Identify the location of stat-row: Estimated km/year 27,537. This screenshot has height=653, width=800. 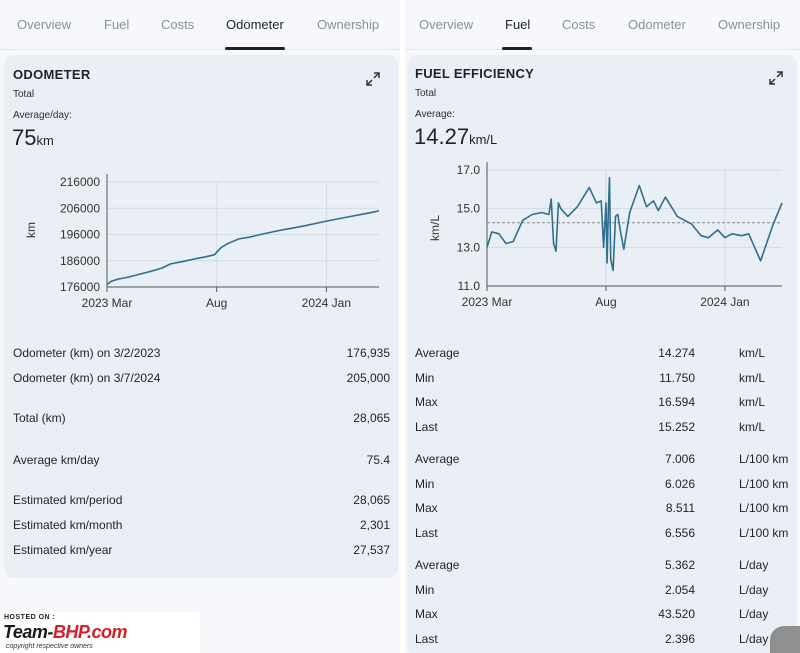
(201, 550).